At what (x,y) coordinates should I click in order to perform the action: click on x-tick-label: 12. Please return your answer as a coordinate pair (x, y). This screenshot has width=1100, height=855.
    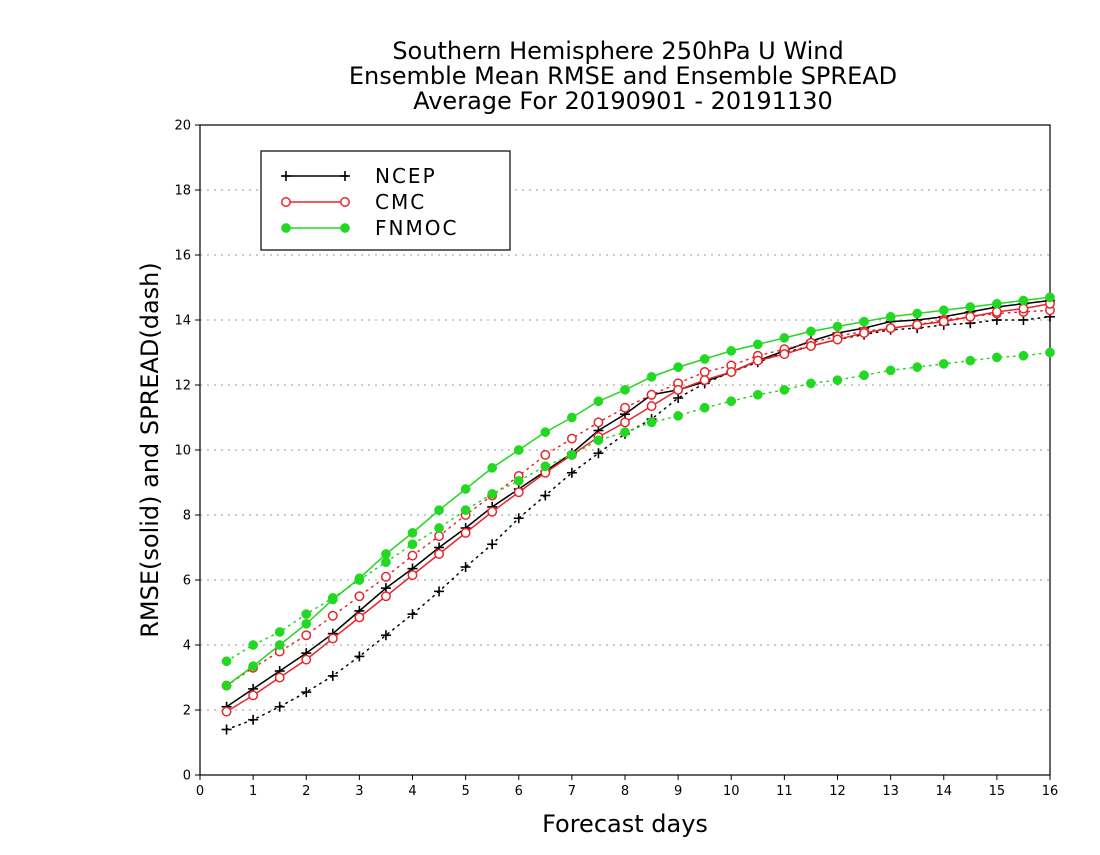
    Looking at the image, I should click on (837, 791).